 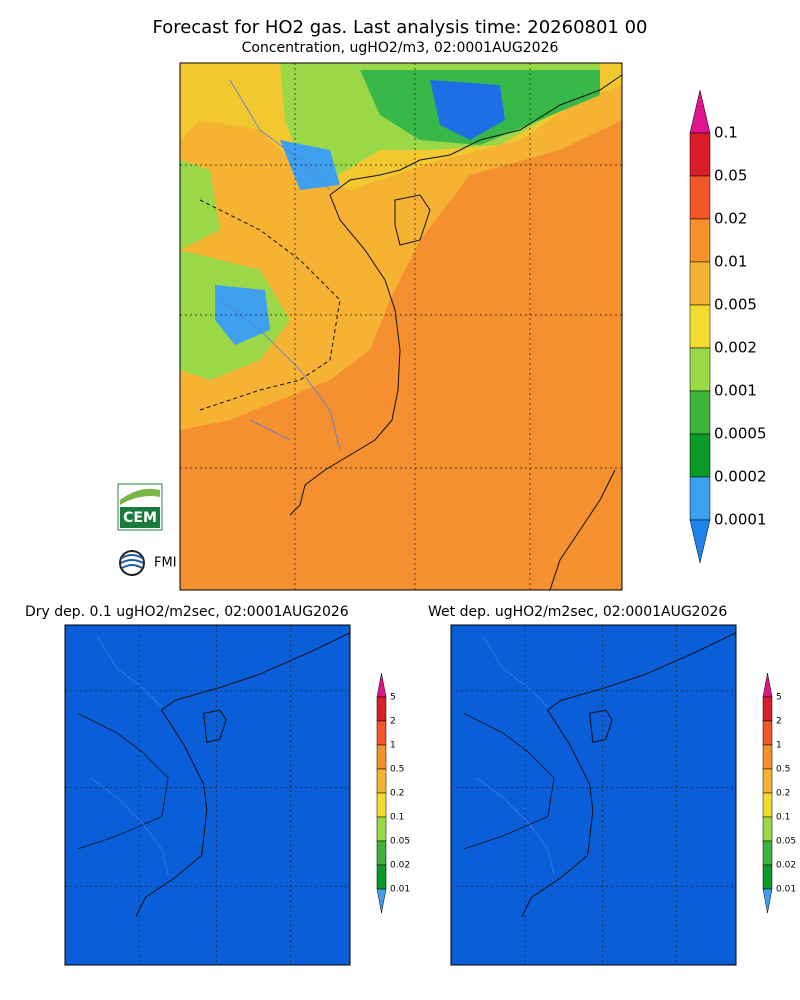 What do you see at coordinates (740, 434) in the screenshot?
I see `colorbar-label: 0.0005` at bounding box center [740, 434].